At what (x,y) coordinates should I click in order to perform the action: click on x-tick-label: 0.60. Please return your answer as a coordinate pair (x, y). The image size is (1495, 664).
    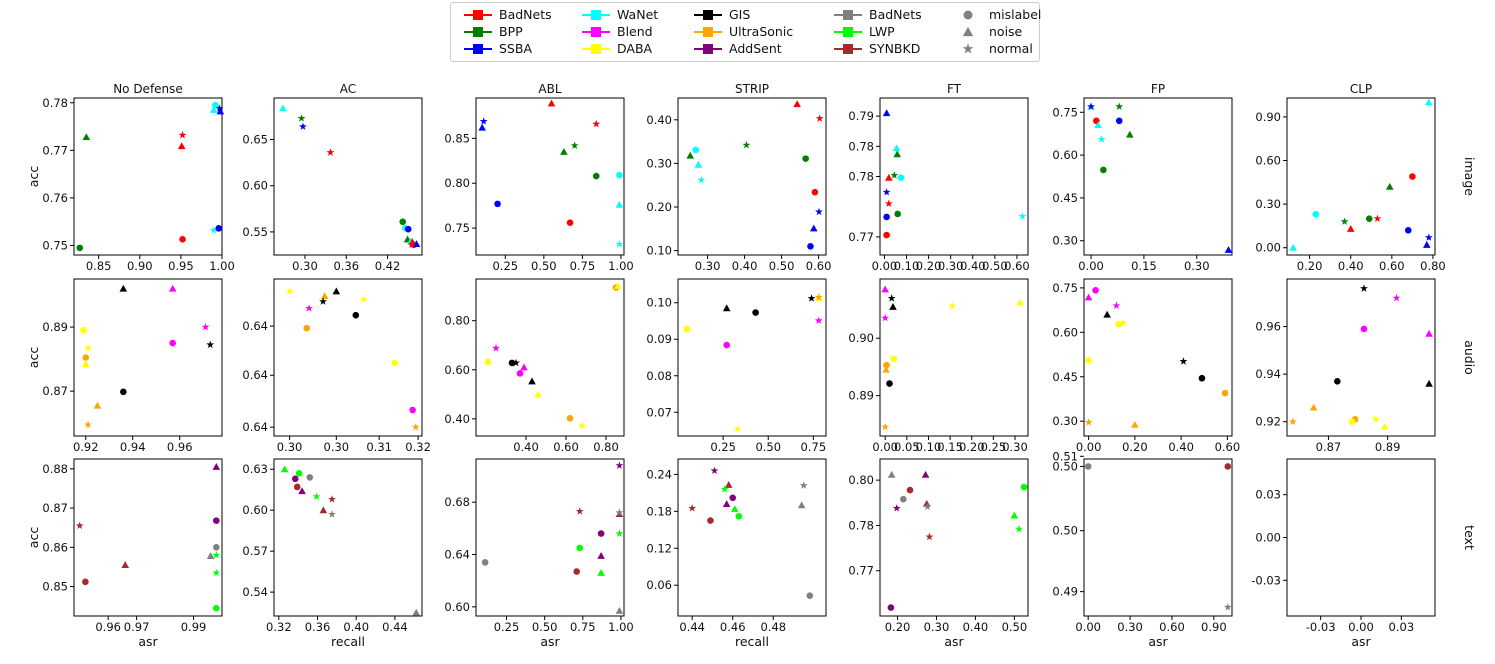
    Looking at the image, I should click on (1172, 627).